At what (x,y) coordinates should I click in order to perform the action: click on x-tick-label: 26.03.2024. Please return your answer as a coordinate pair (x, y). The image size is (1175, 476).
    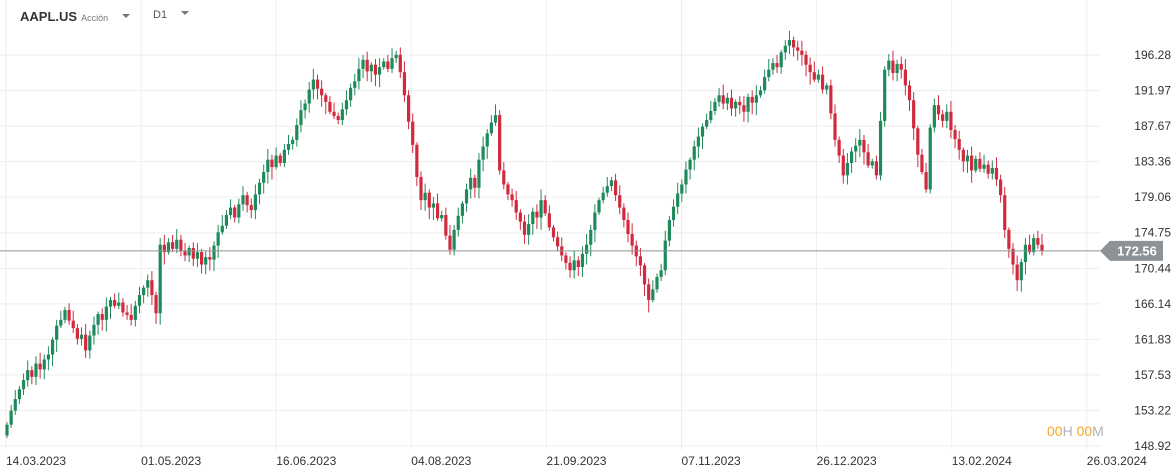
    Looking at the image, I should click on (1117, 461).